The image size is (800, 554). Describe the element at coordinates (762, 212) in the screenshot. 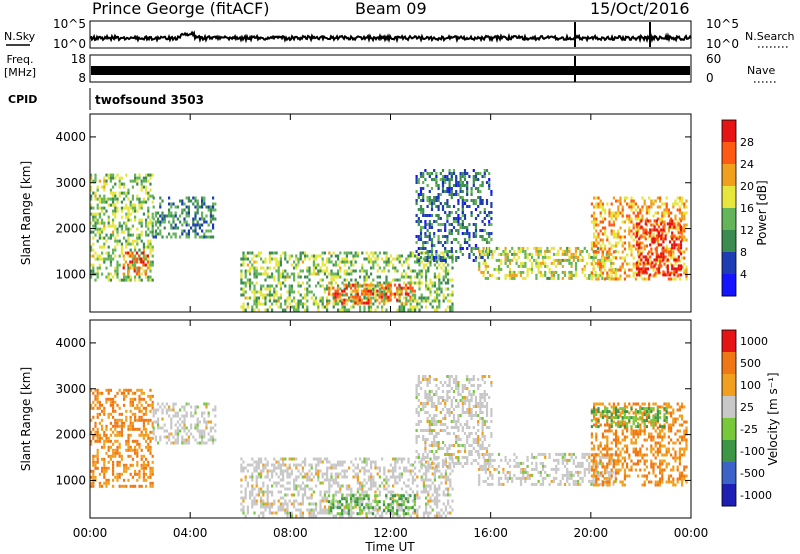

I see `power-colorbar-label: Power [dB]` at that location.